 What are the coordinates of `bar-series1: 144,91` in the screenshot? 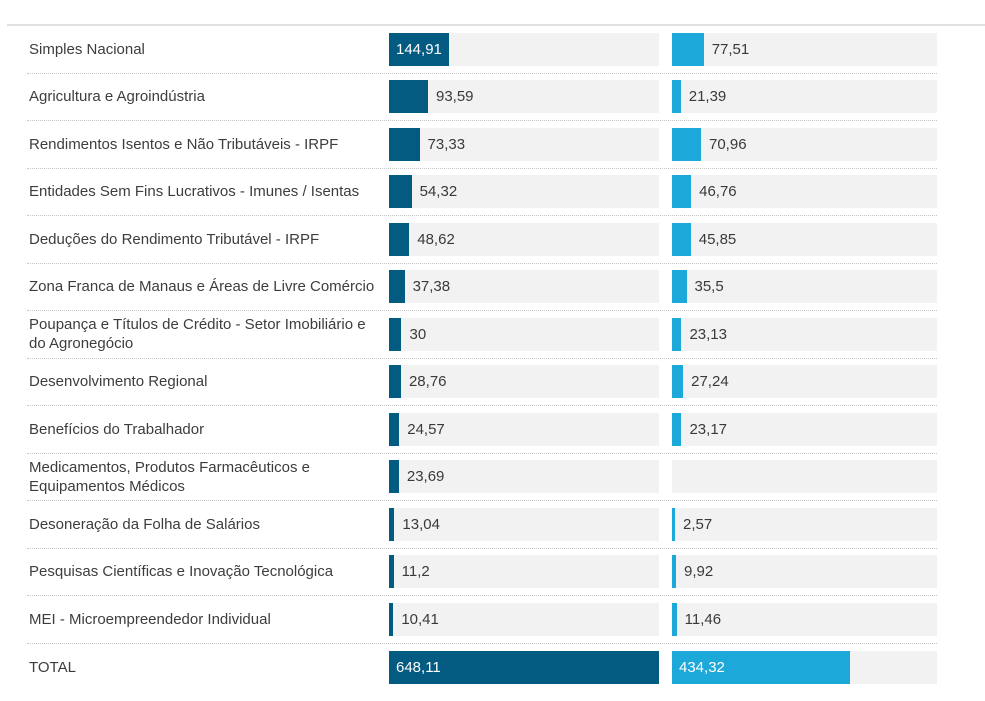 It's located at (419, 49).